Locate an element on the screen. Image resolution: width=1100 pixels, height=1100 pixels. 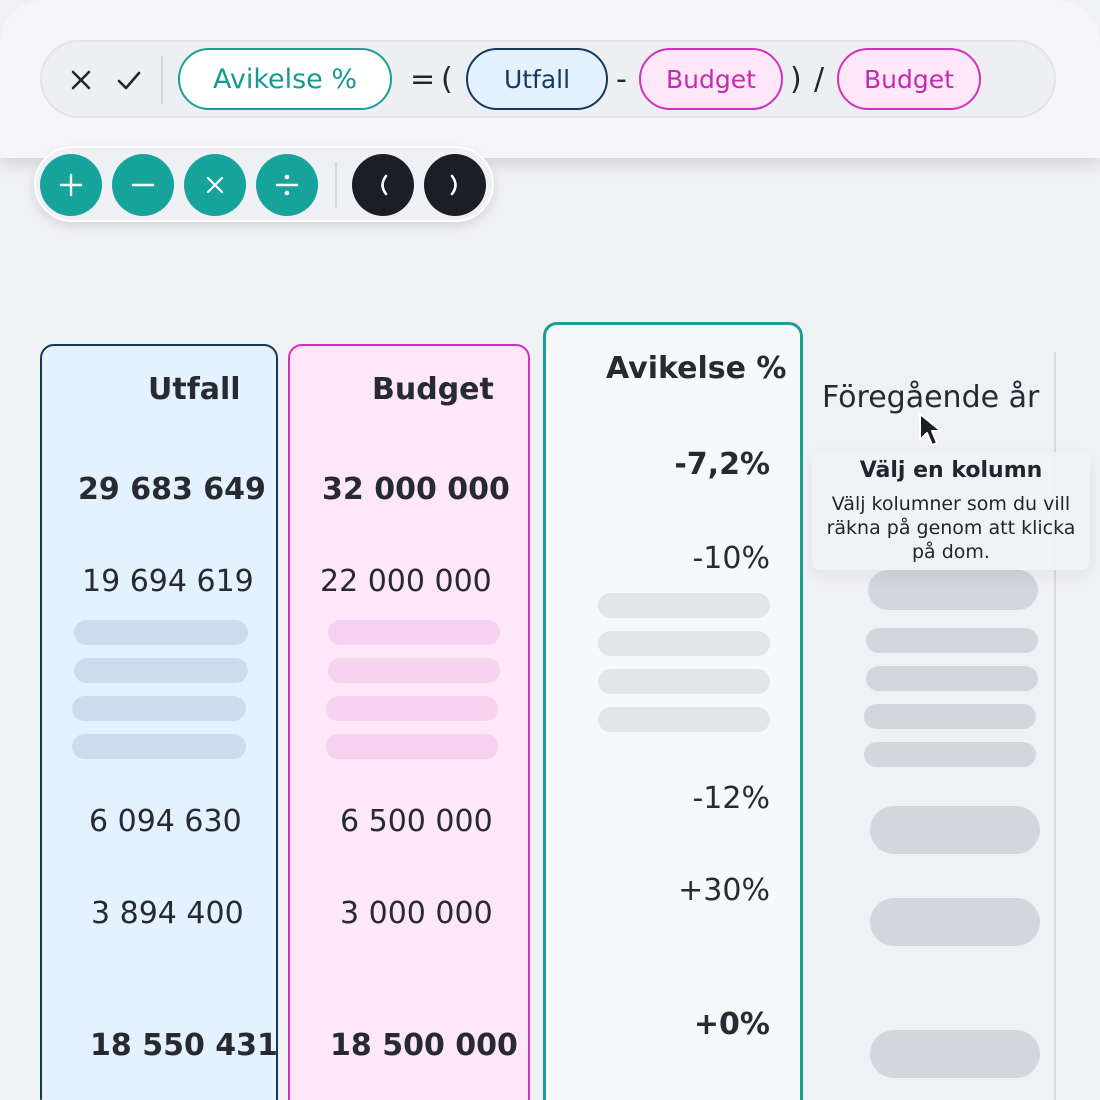
utfall-column-header: Utfall is located at coordinates (194, 389).